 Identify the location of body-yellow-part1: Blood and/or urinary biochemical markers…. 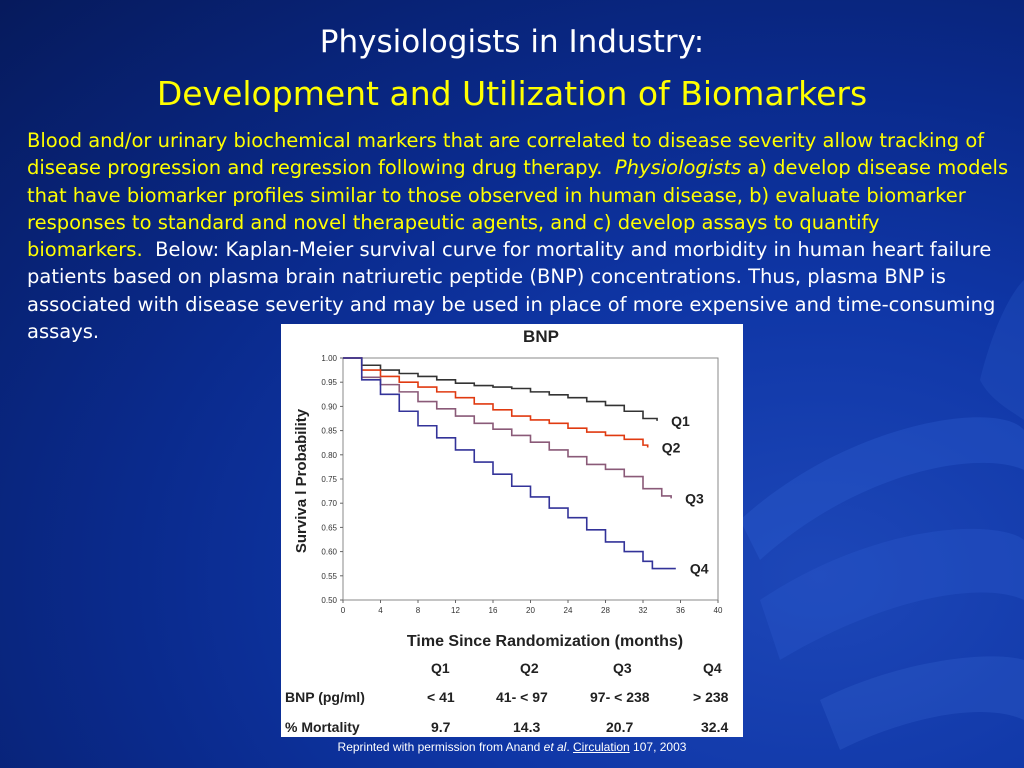
(506, 154).